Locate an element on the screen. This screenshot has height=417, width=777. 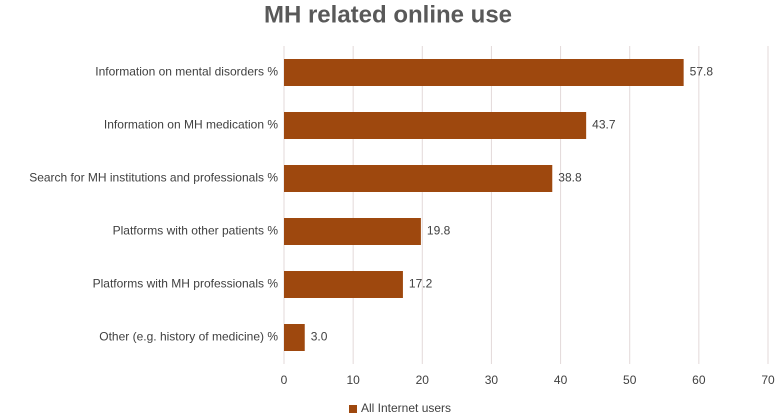
legend-swatch is located at coordinates (353, 409).